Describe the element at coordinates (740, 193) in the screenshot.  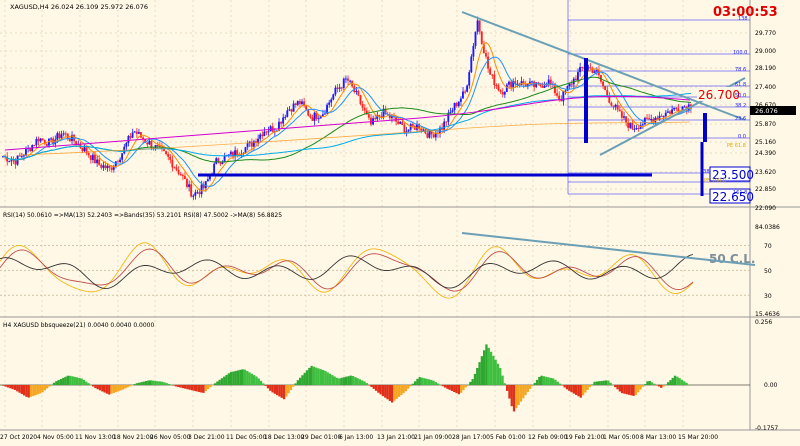
I see `fib-label: 161.8` at that location.